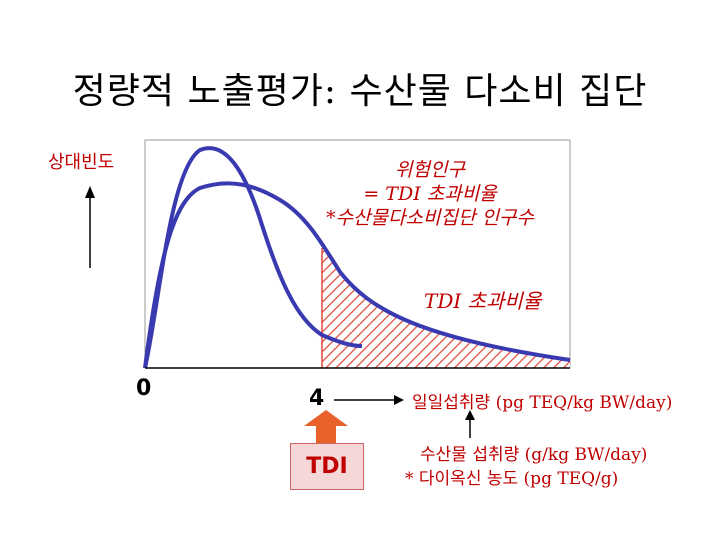 This screenshot has height=540, width=720. I want to click on risk-population-title: 위험인구, so click(430, 170).